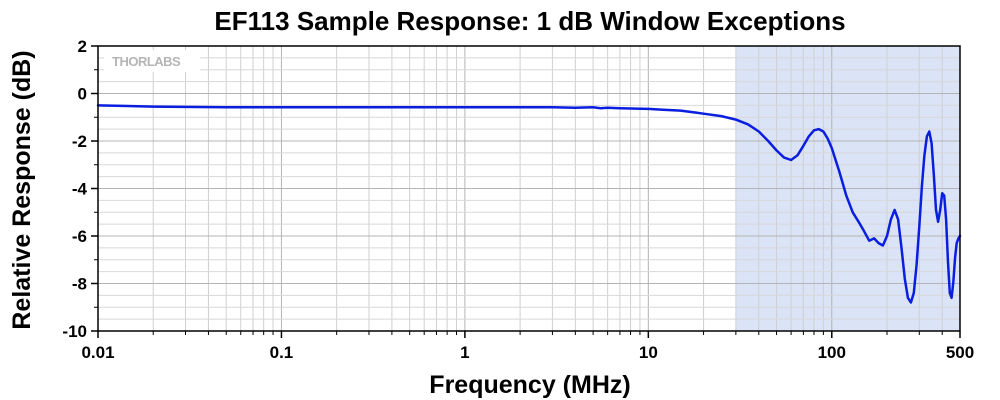 The height and width of the screenshot is (400, 1000). Describe the element at coordinates (82, 94) in the screenshot. I see `y-tick-label: 0` at that location.